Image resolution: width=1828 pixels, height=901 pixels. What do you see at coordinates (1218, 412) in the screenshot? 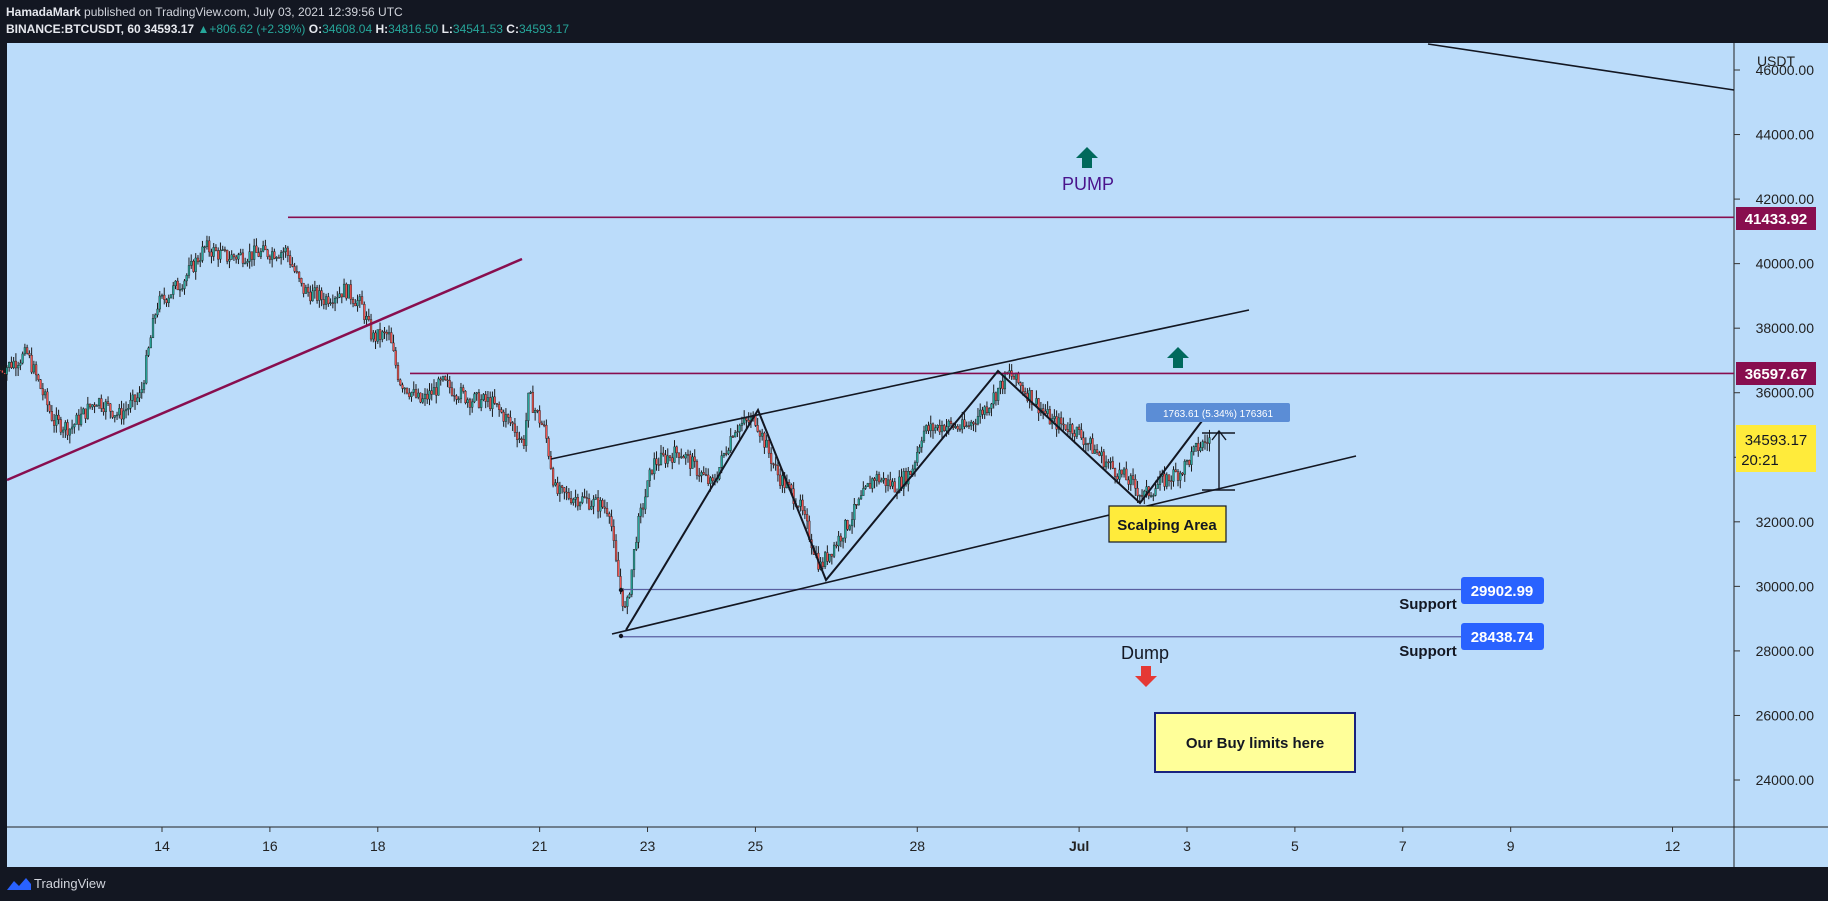
I see `measure-label-badge` at bounding box center [1218, 412].